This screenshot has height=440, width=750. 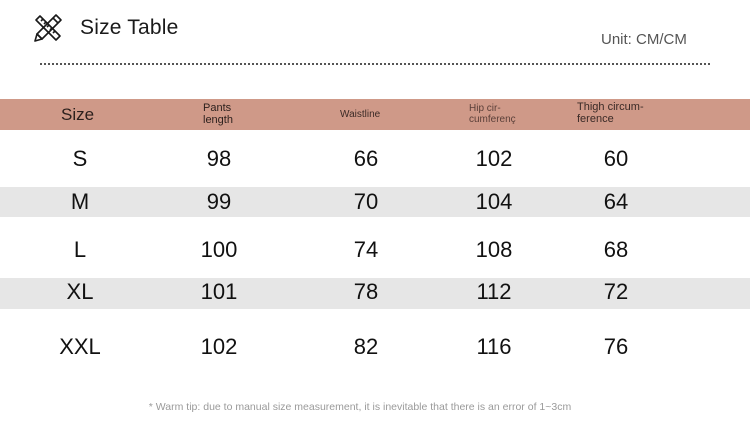 I want to click on page-title: Size Table, so click(x=129, y=27).